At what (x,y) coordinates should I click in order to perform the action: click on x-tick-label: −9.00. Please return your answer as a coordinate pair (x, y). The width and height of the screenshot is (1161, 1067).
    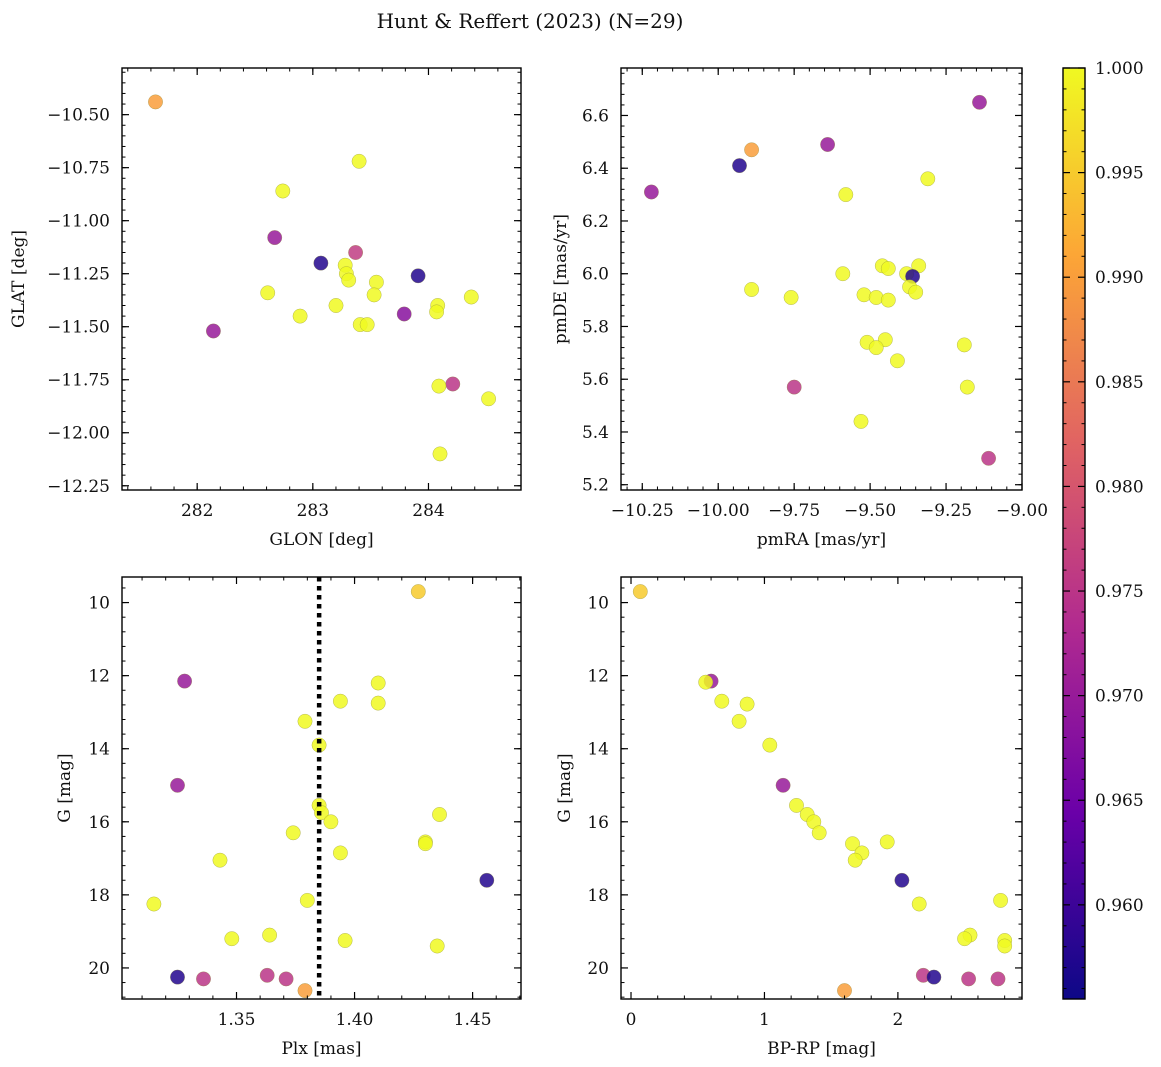
    Looking at the image, I should click on (1022, 511).